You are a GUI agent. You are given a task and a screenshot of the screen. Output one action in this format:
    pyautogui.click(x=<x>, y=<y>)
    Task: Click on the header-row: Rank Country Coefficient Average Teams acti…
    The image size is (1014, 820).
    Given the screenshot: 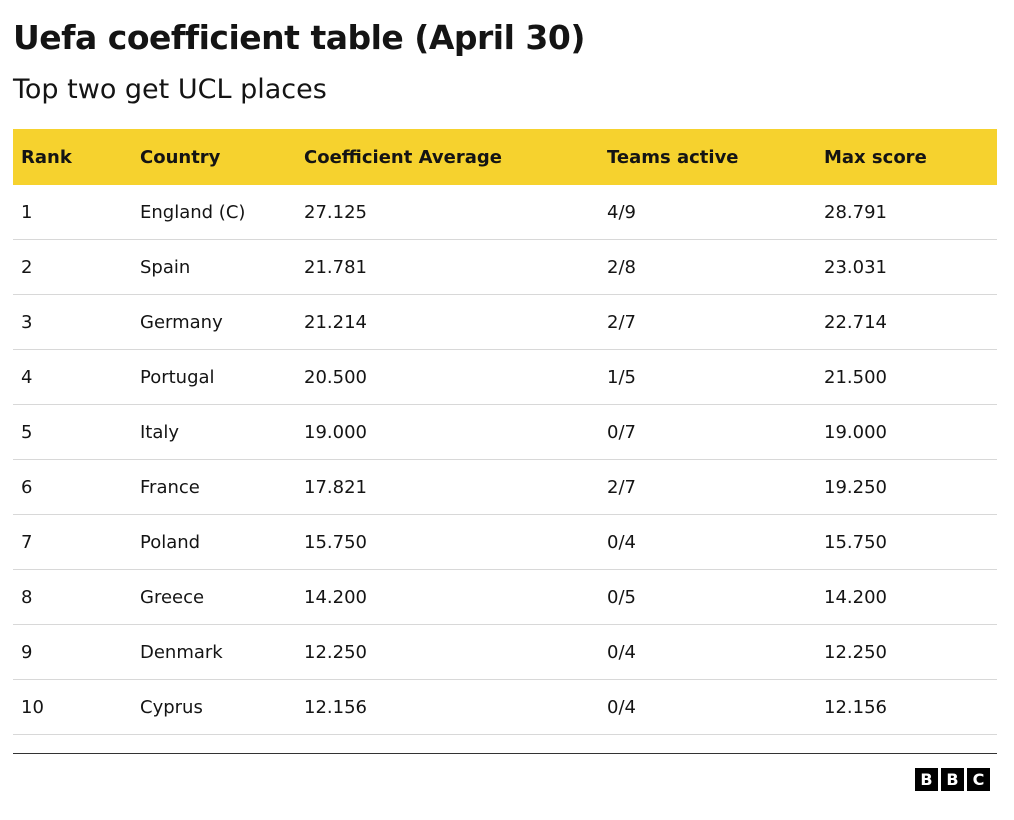 What is the action you would take?
    pyautogui.click(x=505, y=157)
    